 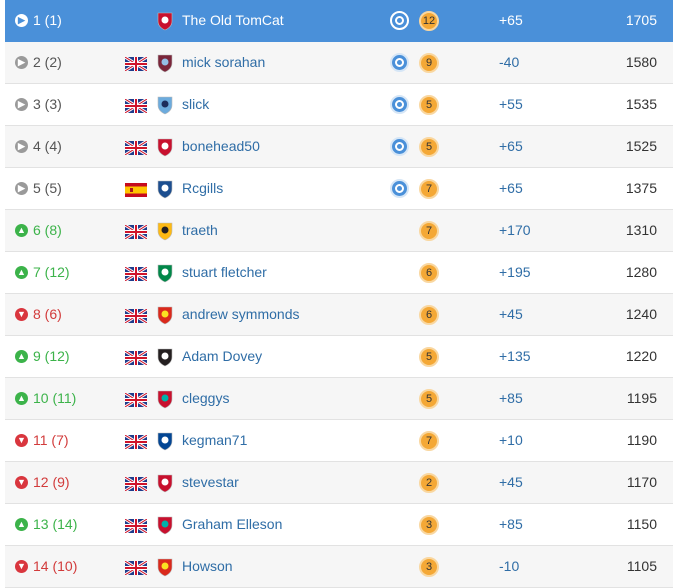 What do you see at coordinates (210, 482) in the screenshot?
I see `player-name-link: stevestar` at bounding box center [210, 482].